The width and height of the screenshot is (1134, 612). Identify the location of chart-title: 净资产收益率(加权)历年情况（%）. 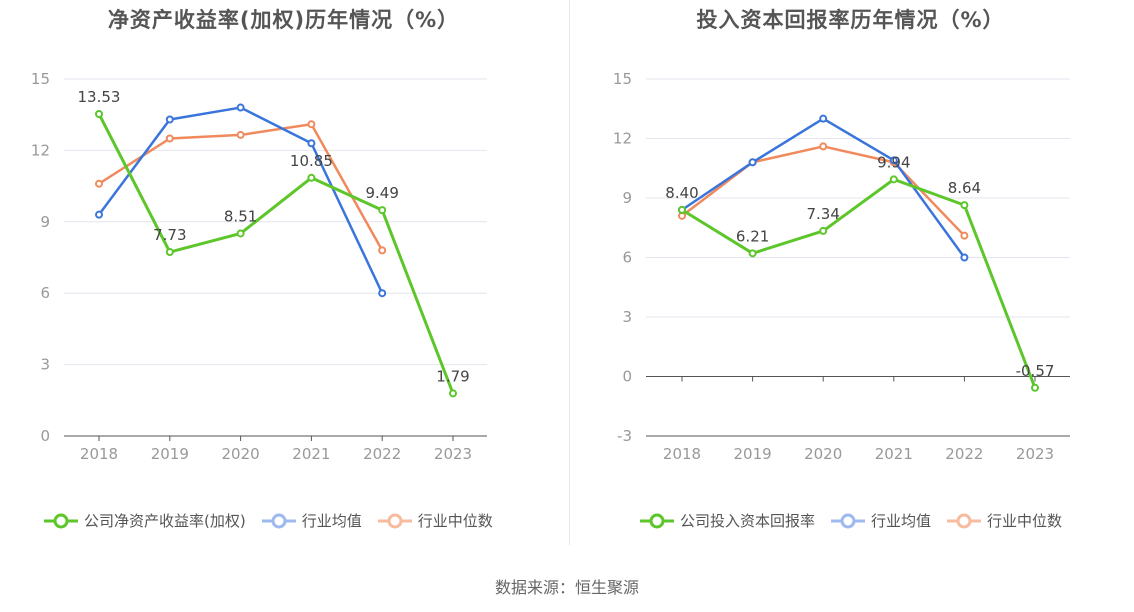
(283, 20).